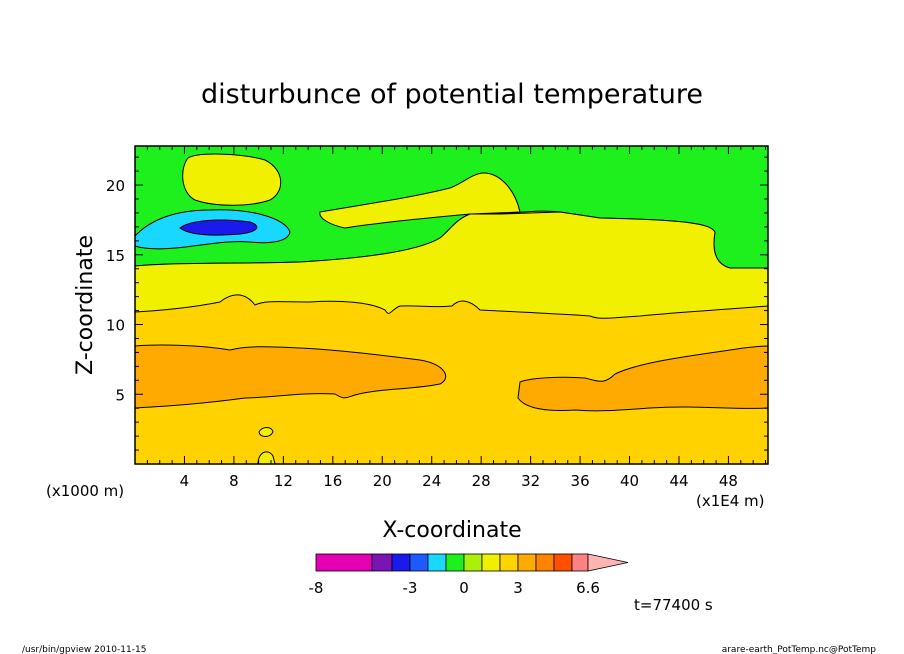 This screenshot has width=904, height=654. What do you see at coordinates (332, 481) in the screenshot?
I see `x-tick-label: 16` at bounding box center [332, 481].